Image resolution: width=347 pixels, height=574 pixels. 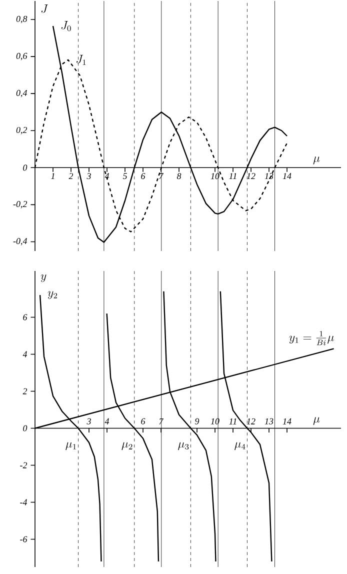 I want to click on y-tick-label: 0,8, so click(x=22, y=20).